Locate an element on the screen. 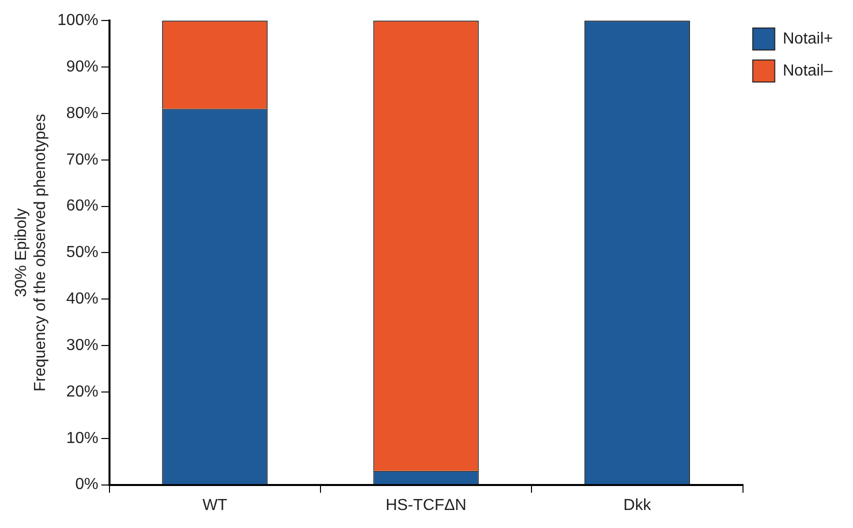  y-tick-label: 10% is located at coordinates (82, 438).